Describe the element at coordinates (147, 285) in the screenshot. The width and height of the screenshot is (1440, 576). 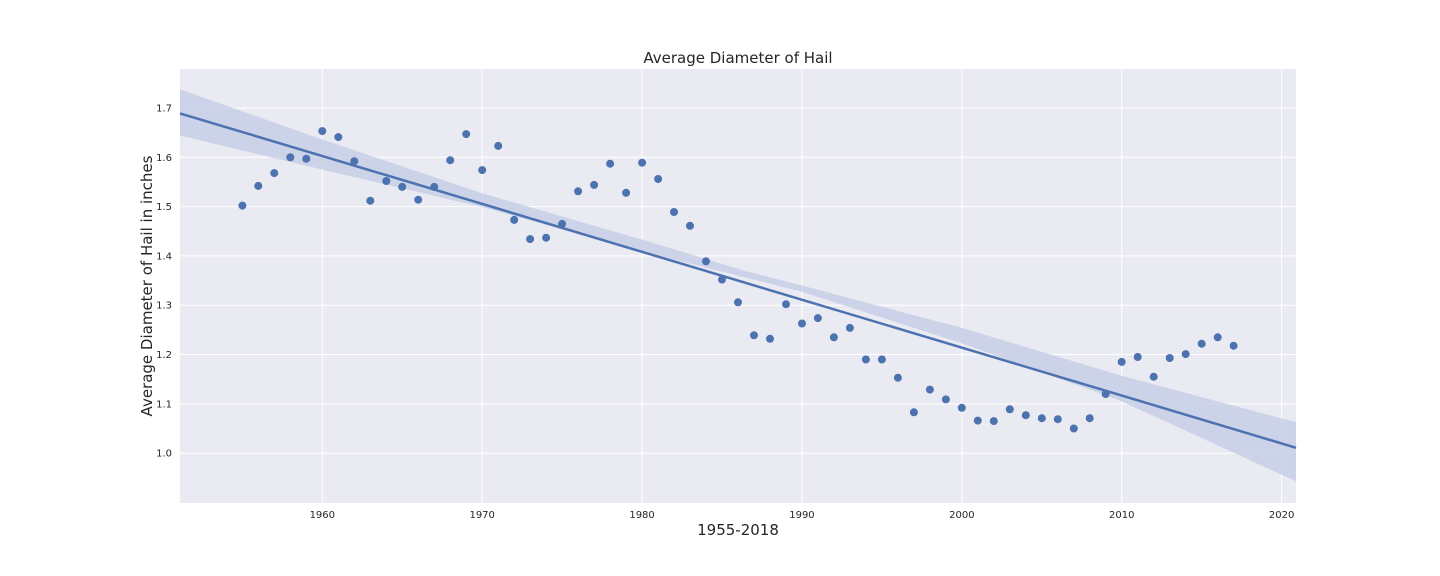
I see `y-axis-title: Average Diameter of Hail in inches` at that location.